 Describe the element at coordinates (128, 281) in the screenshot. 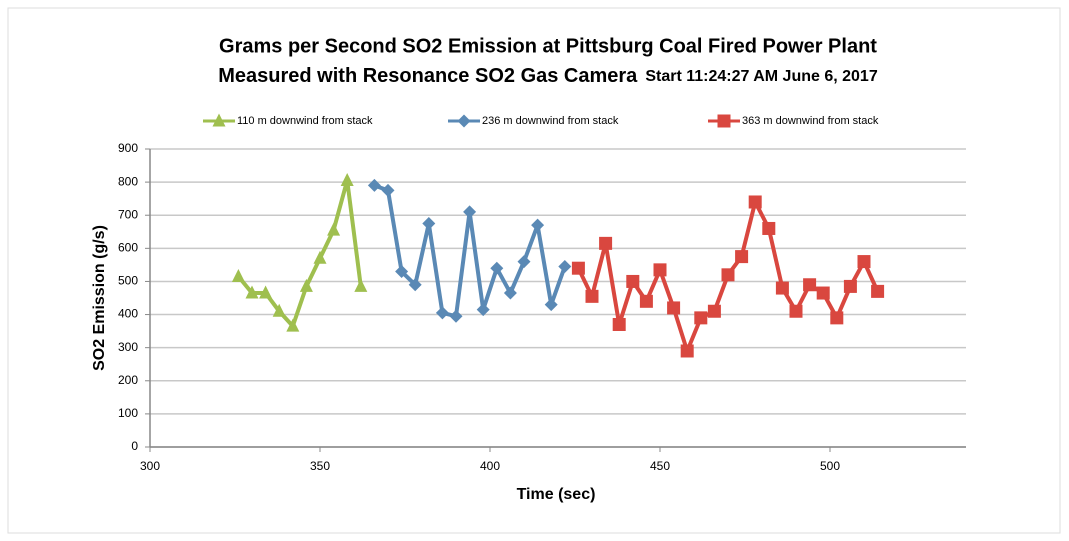

I see `y-tick-label: 500` at that location.